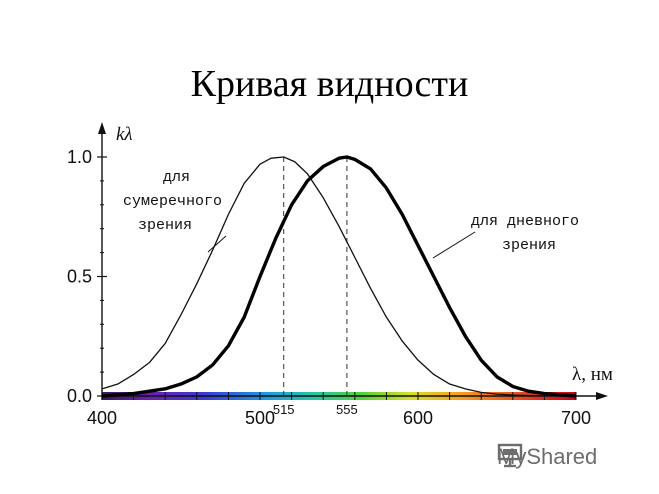 The image size is (659, 494). What do you see at coordinates (454, 245) in the screenshot?
I see `photopic-leader-line` at bounding box center [454, 245].